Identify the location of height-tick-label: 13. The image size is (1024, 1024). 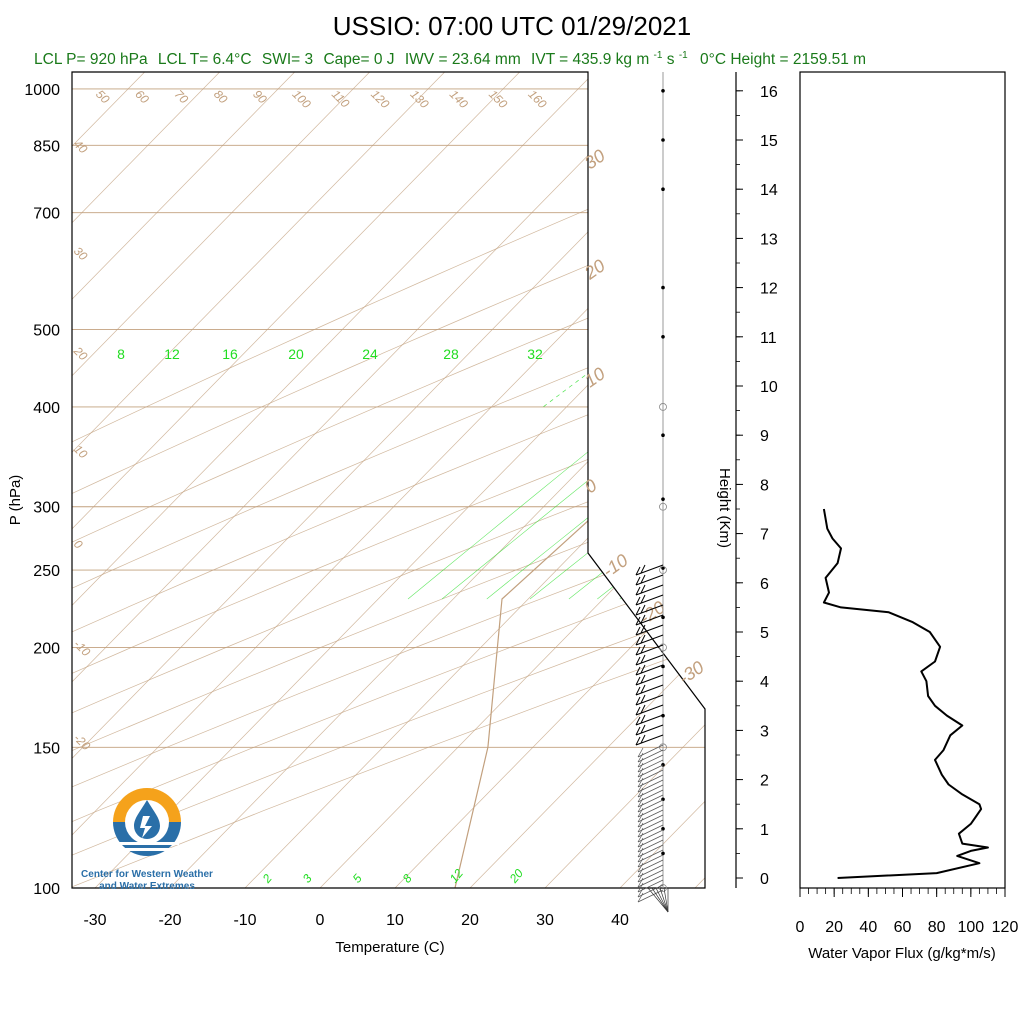
(769, 239).